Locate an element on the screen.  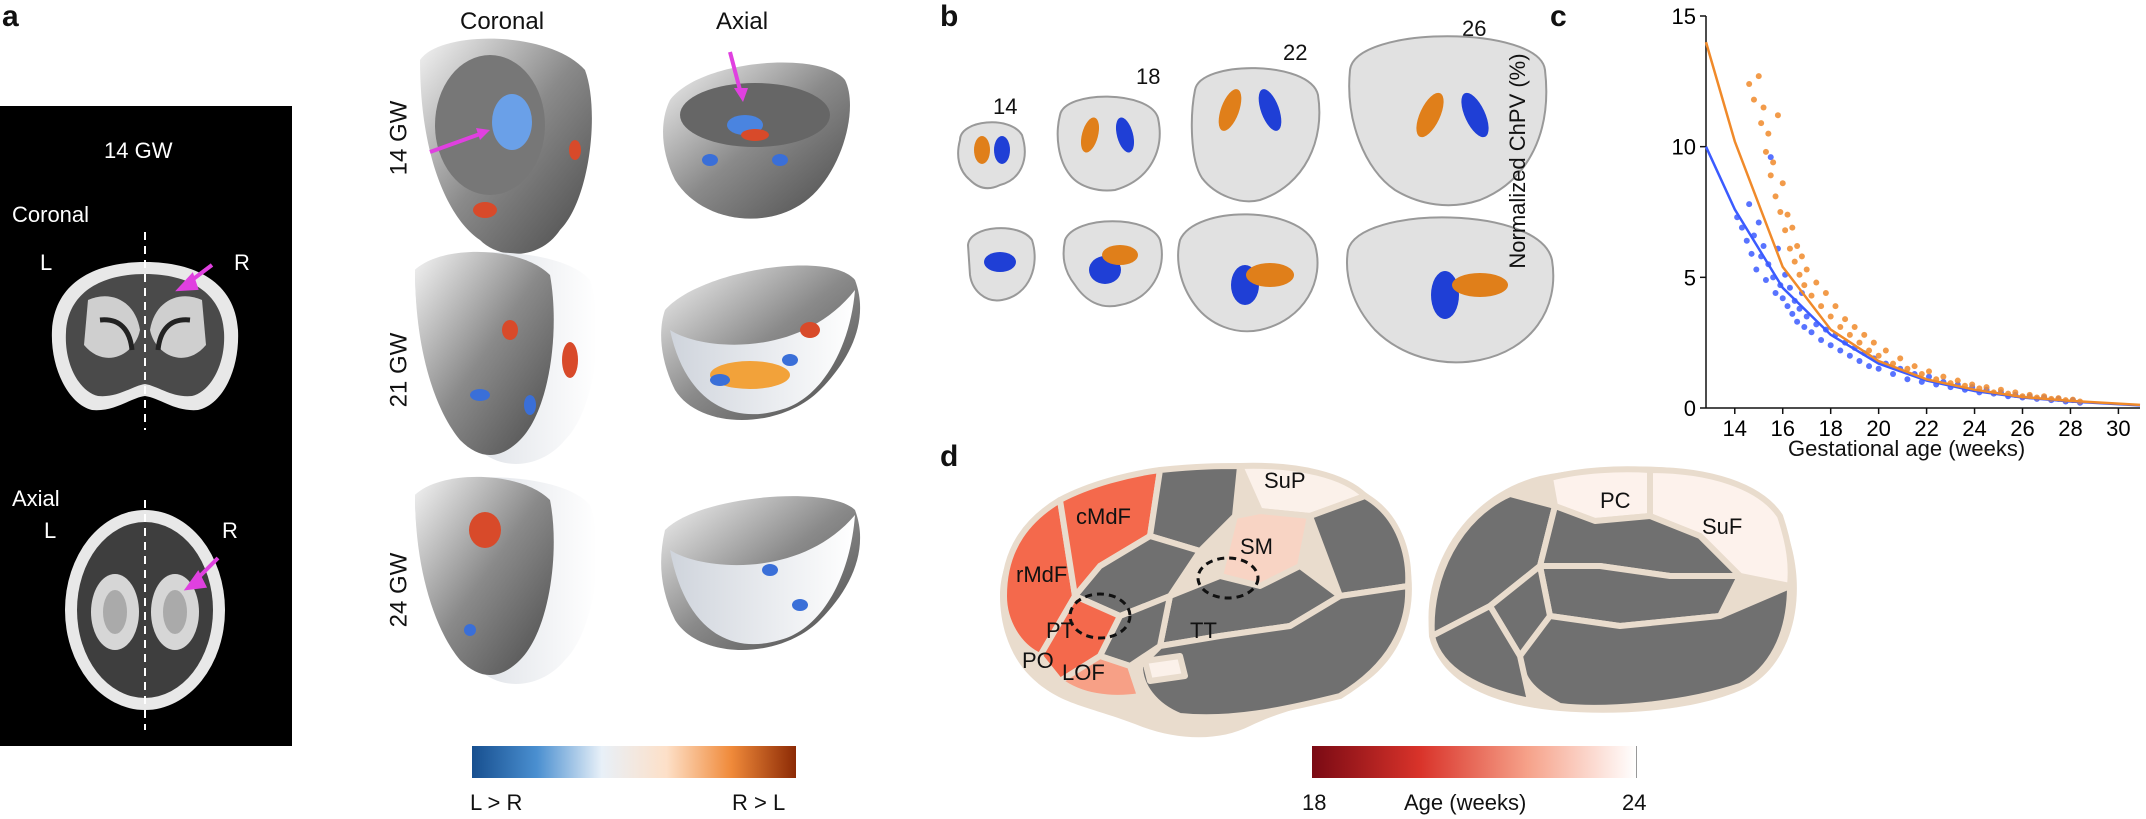
render-14gw-coronal is located at coordinates (506, 146).